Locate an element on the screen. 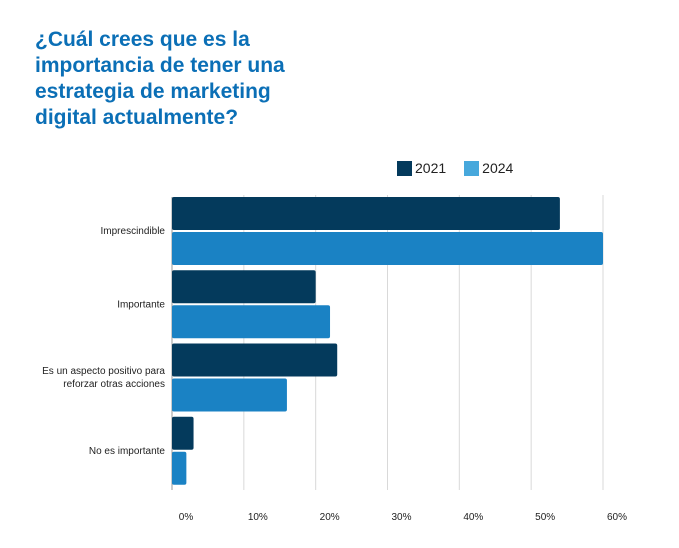 This screenshot has height=548, width=679. legend-swatch-2024 is located at coordinates (472, 168).